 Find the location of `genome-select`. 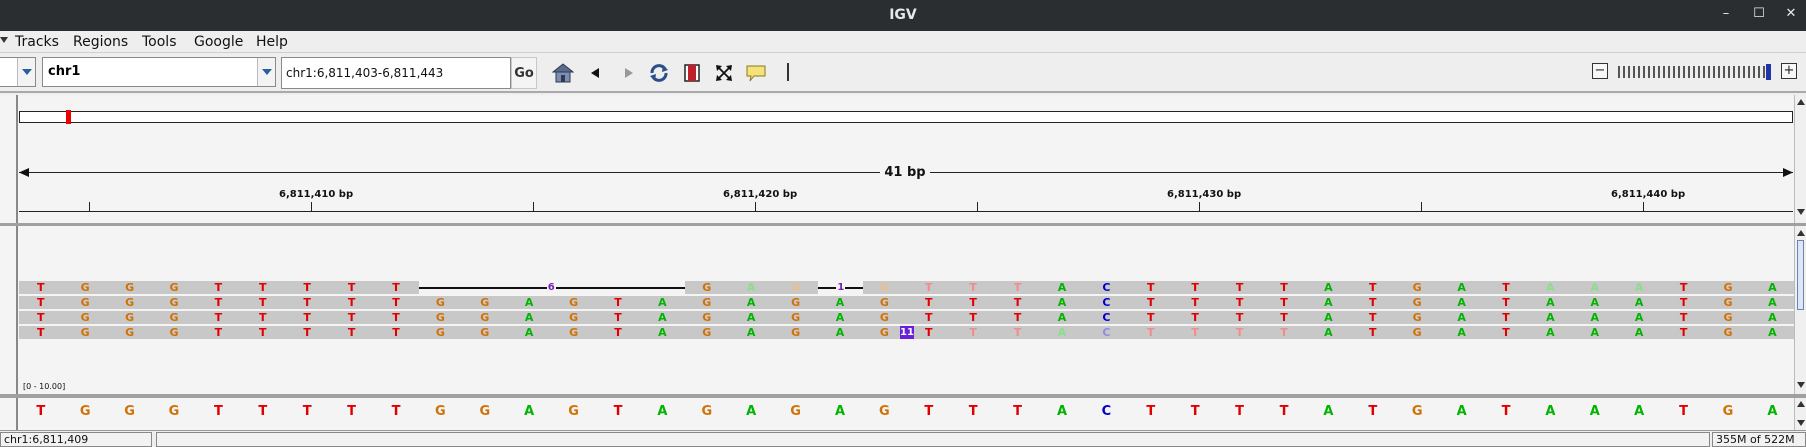

genome-select is located at coordinates (18, 72).